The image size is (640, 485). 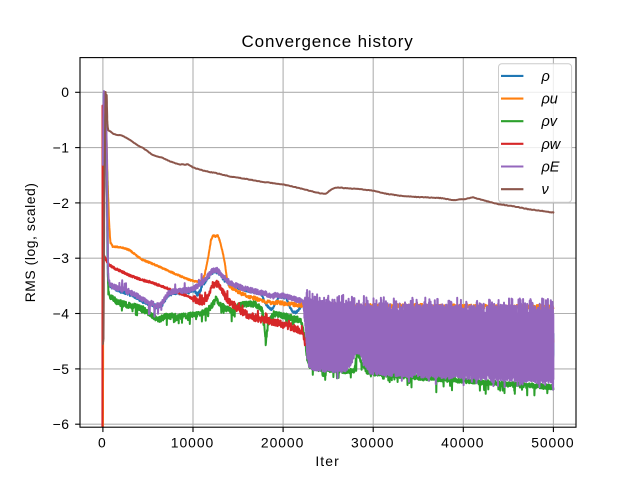 I want to click on svg-text: ρu, so click(x=549, y=100).